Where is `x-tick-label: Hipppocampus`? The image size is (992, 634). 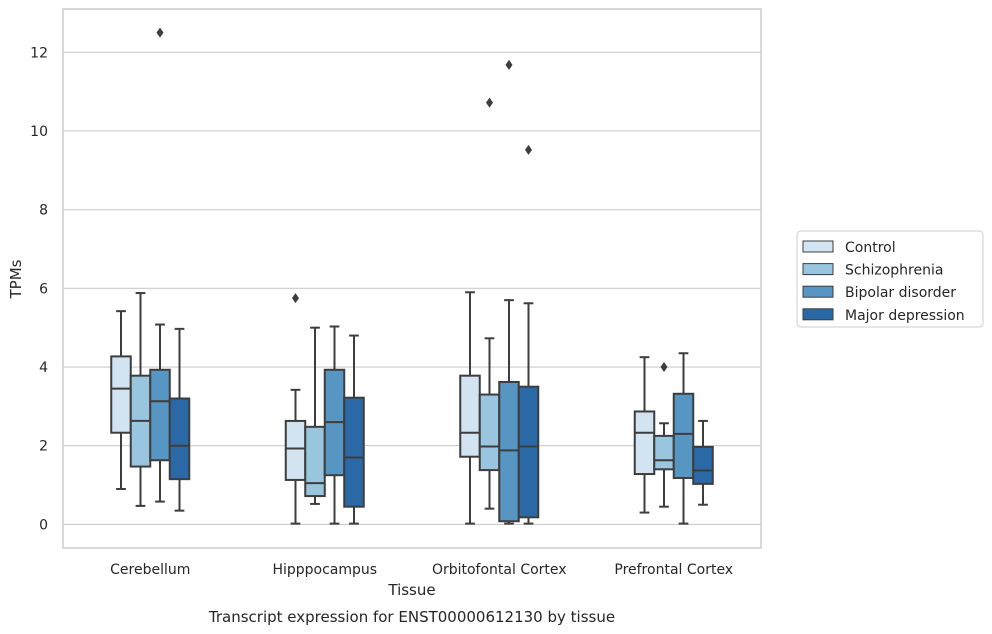
x-tick-label: Hipppocampus is located at coordinates (324, 570).